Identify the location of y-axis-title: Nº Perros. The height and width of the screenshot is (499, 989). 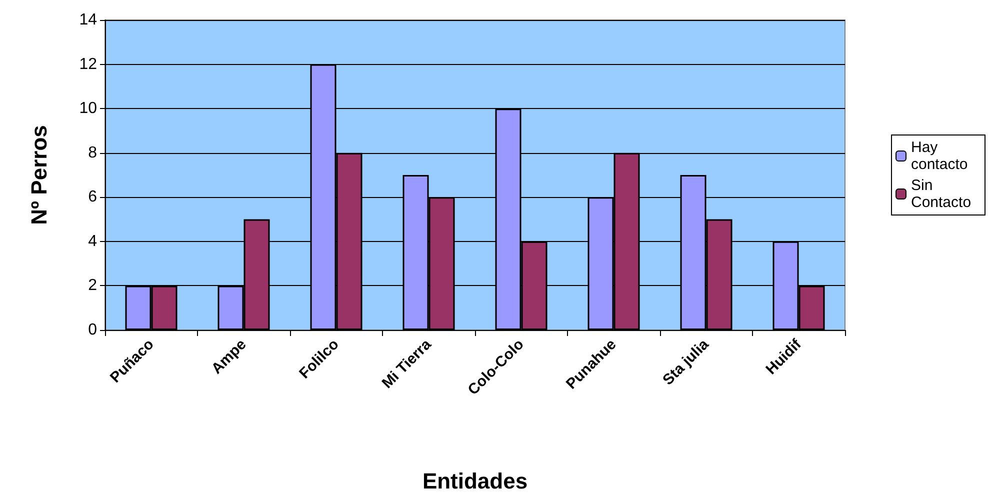
(39, 175).